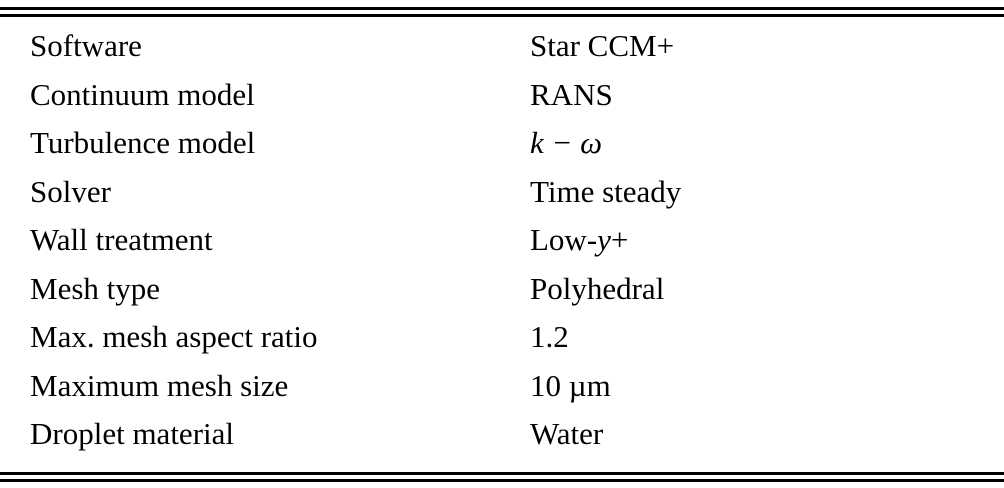 The width and height of the screenshot is (1004, 488). What do you see at coordinates (549, 336) in the screenshot?
I see `value-text: 1.2` at bounding box center [549, 336].